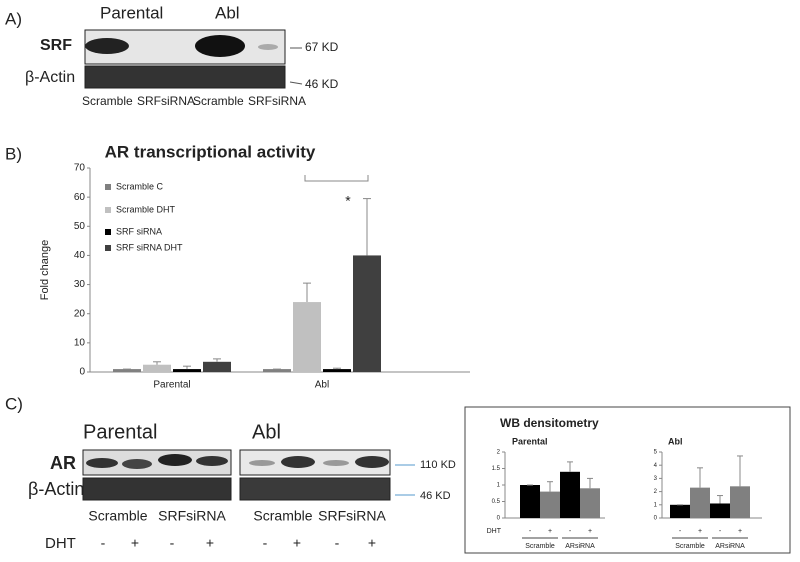  Describe the element at coordinates (193, 59) in the screenshot. I see `blot-a` at that location.